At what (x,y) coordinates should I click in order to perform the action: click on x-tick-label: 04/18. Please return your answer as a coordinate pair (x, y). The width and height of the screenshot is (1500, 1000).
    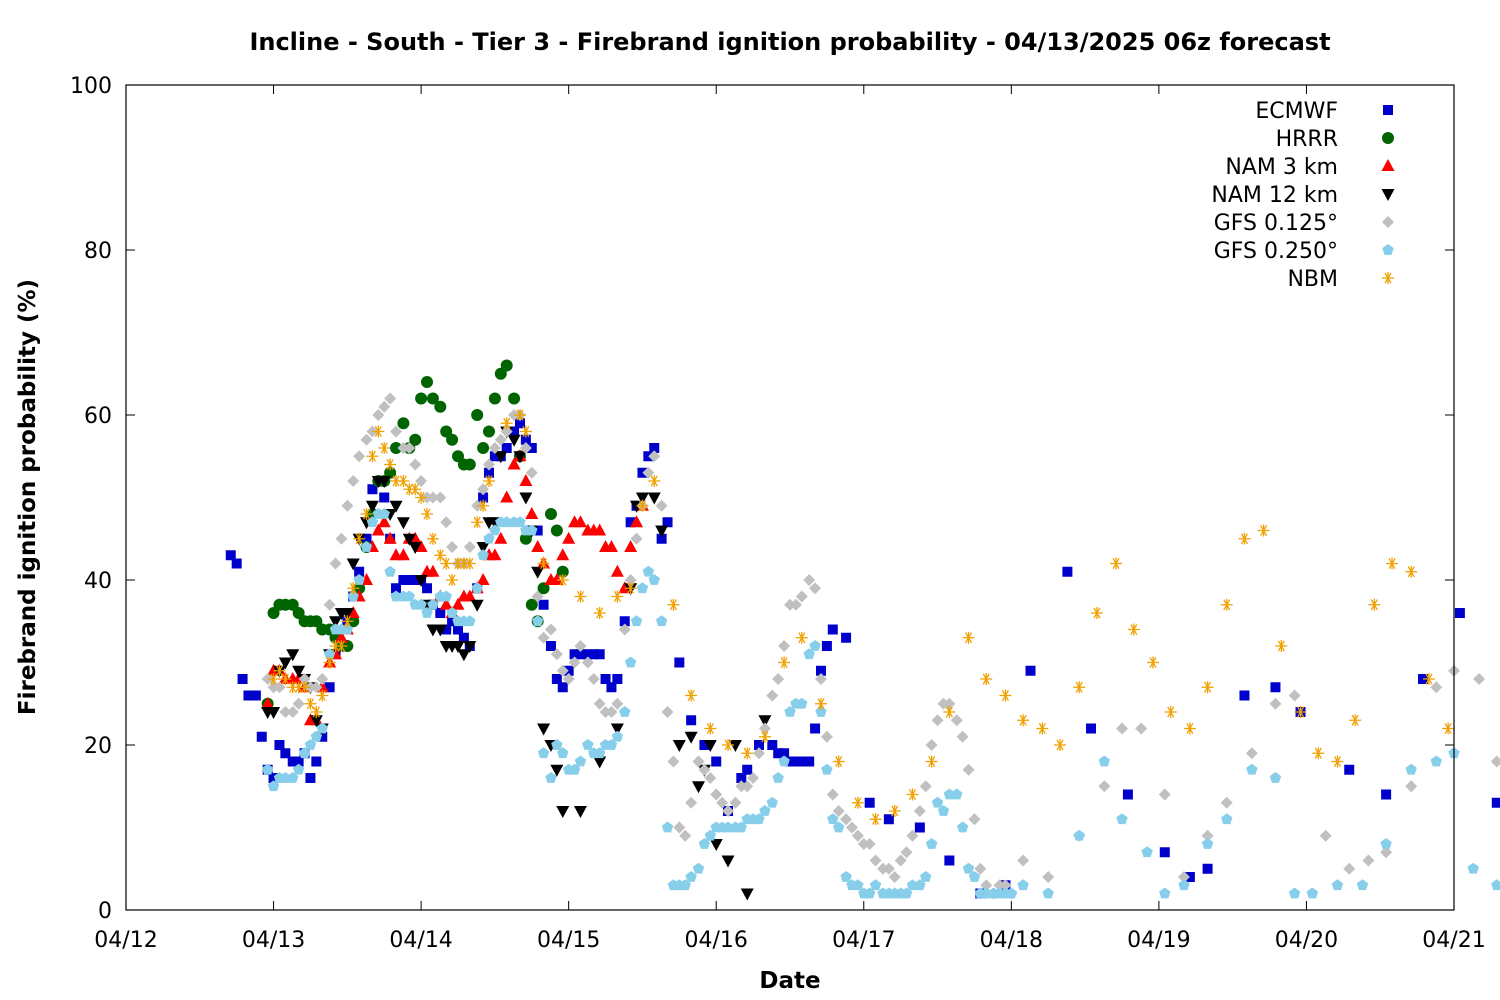
    Looking at the image, I should click on (1011, 940).